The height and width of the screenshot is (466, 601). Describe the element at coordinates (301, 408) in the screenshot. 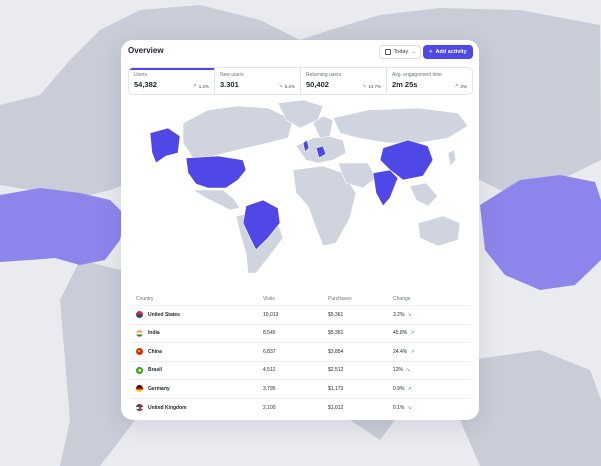

I see `table-row: United Kingdom 2,100 $1,012 0.1% ↘` at that location.